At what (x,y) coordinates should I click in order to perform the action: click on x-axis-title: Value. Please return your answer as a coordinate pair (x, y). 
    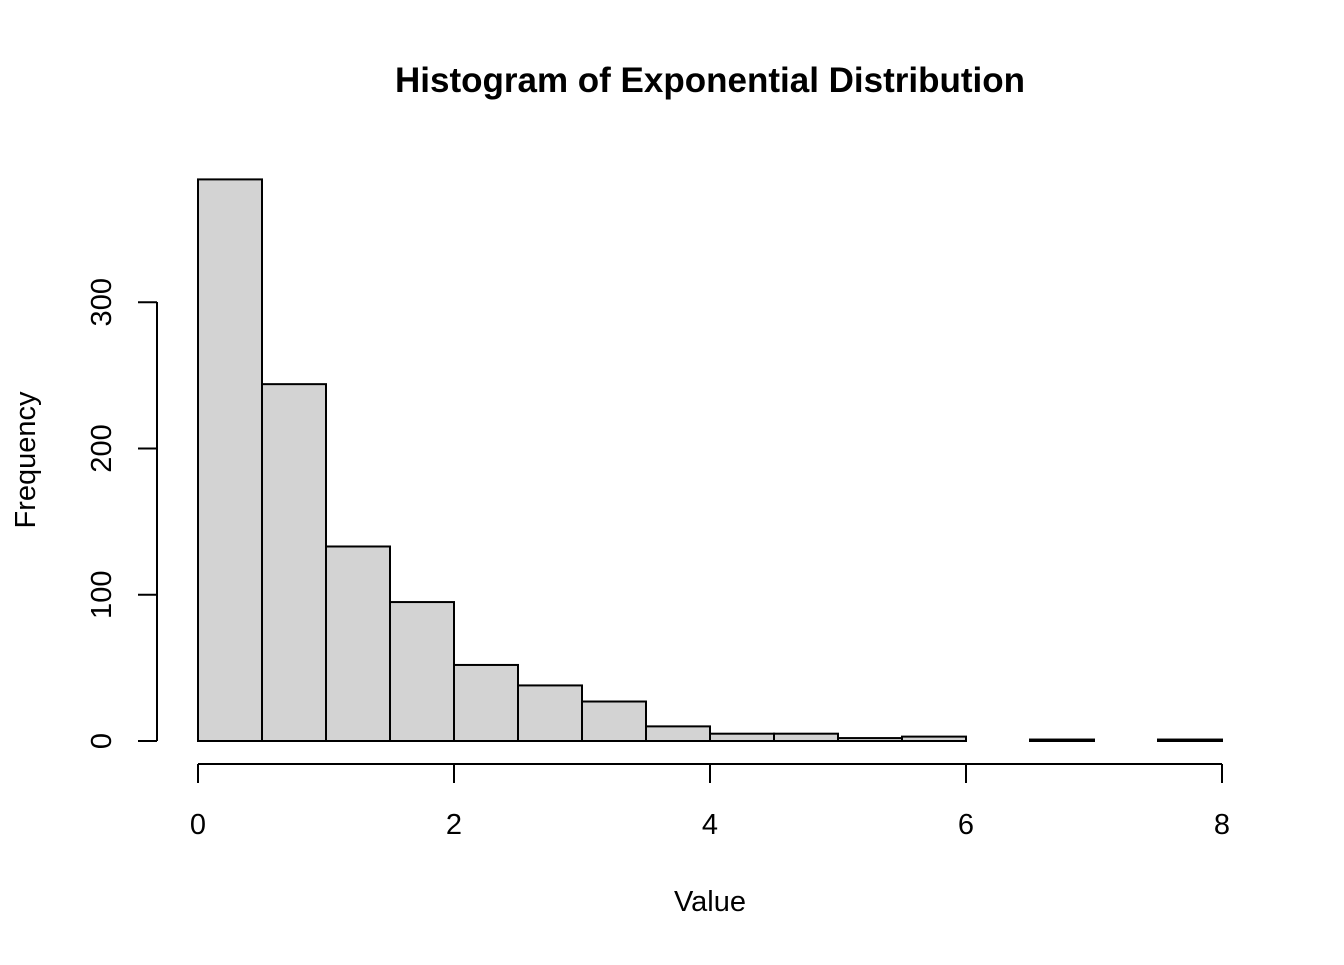
    Looking at the image, I should click on (710, 902).